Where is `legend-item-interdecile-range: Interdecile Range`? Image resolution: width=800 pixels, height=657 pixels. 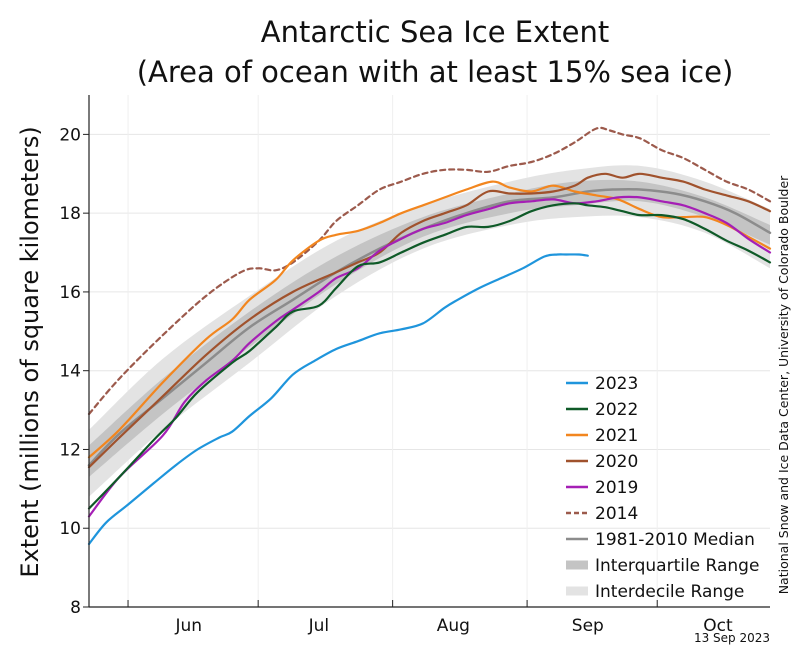
legend-item-interdecile-range: Interdecile Range is located at coordinates (655, 592).